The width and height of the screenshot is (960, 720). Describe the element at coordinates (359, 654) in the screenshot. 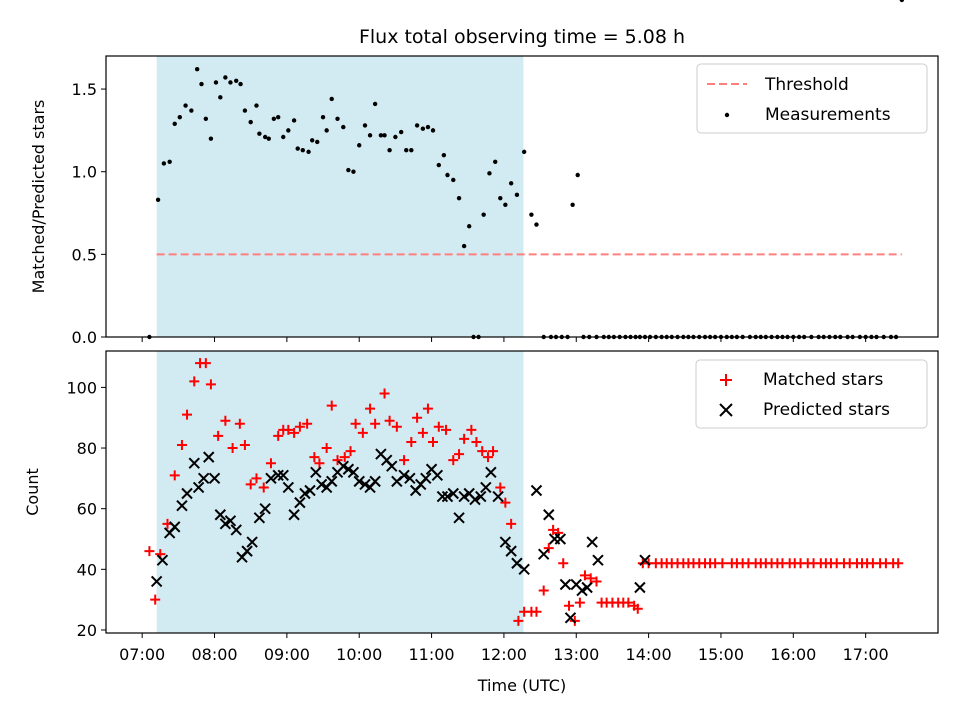

I see `counts-x-tick-label: 10:00` at that location.